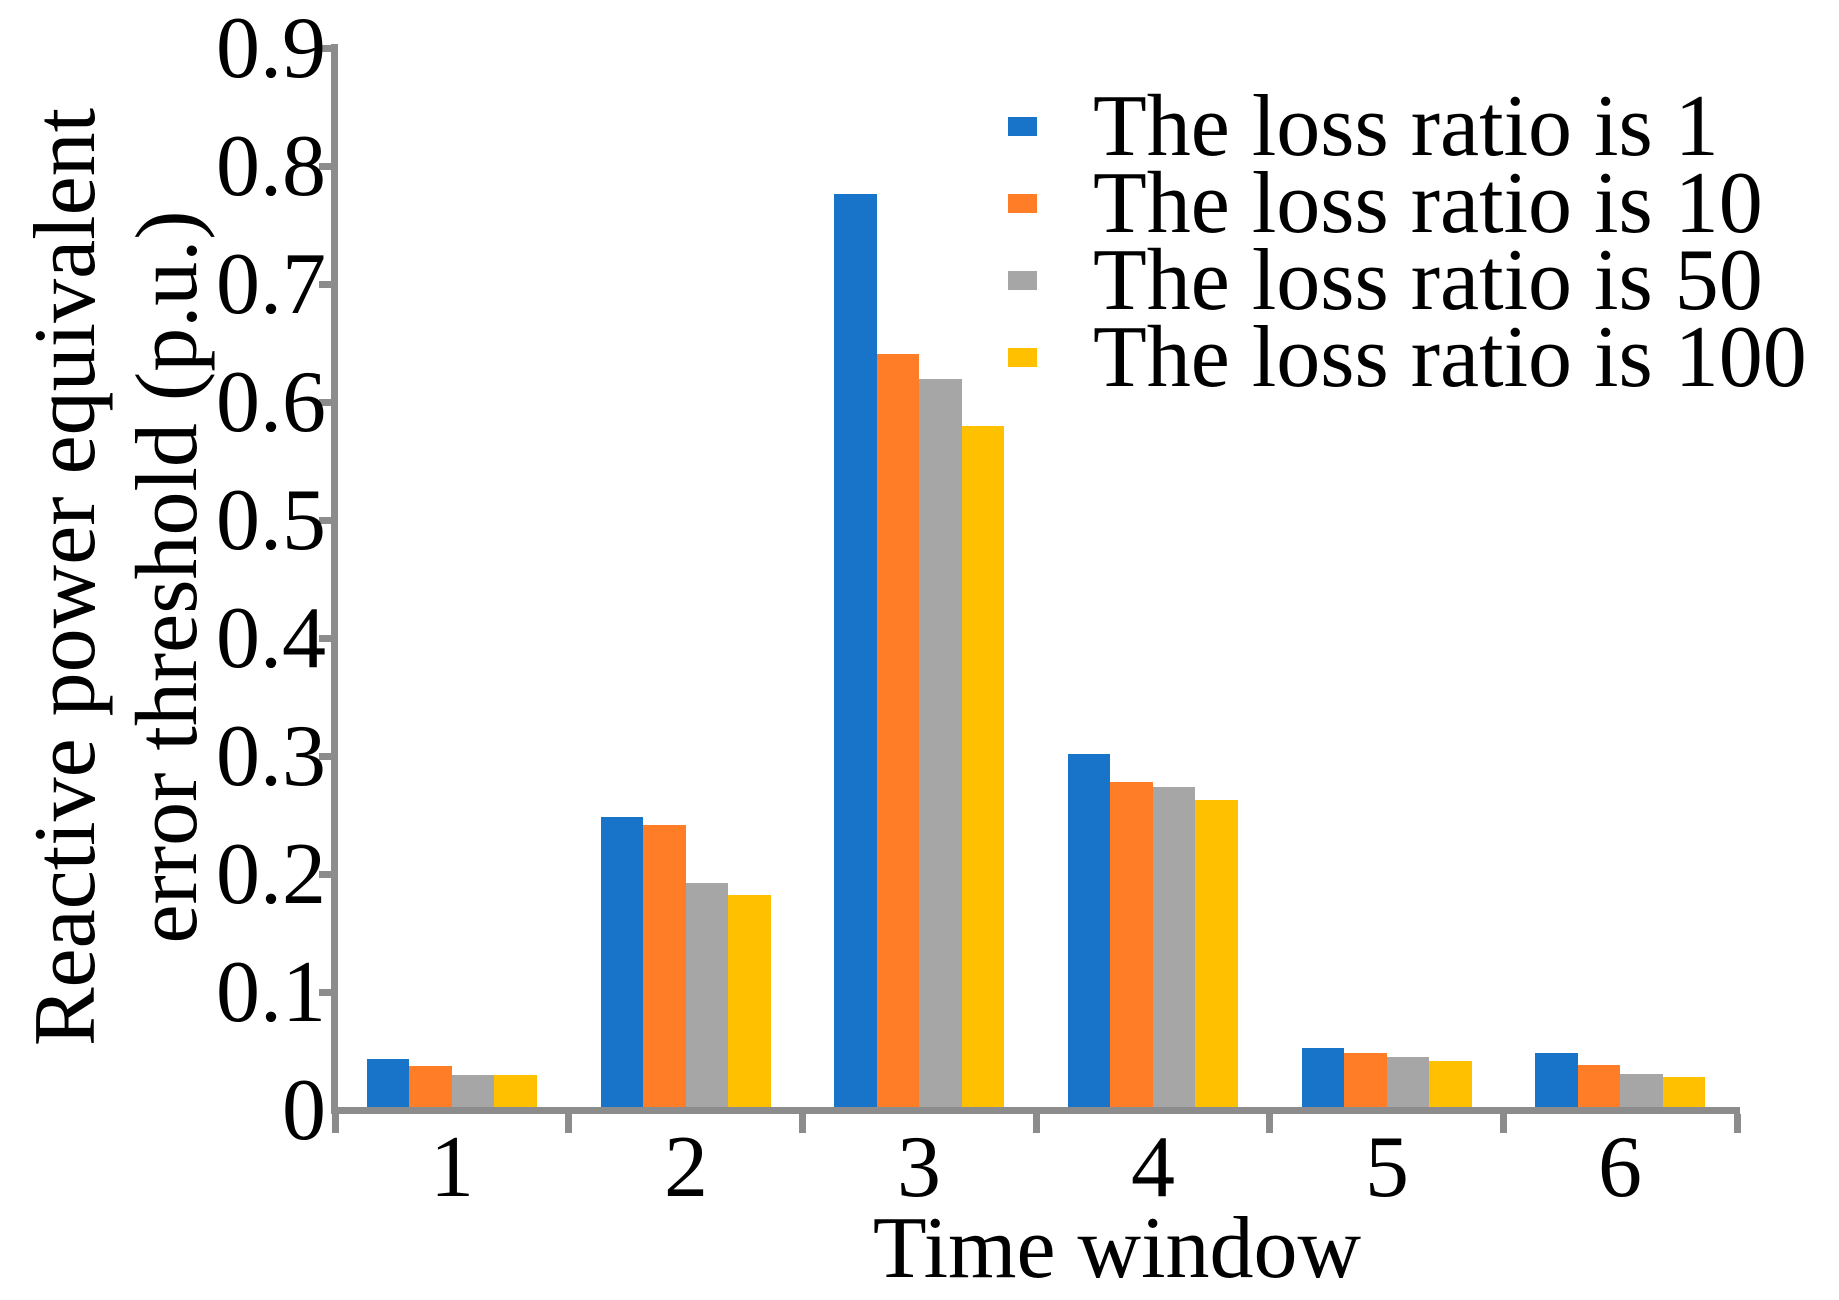 The width and height of the screenshot is (1839, 1300). What do you see at coordinates (325, 402) in the screenshot?
I see `y-tick-0.6` at bounding box center [325, 402].